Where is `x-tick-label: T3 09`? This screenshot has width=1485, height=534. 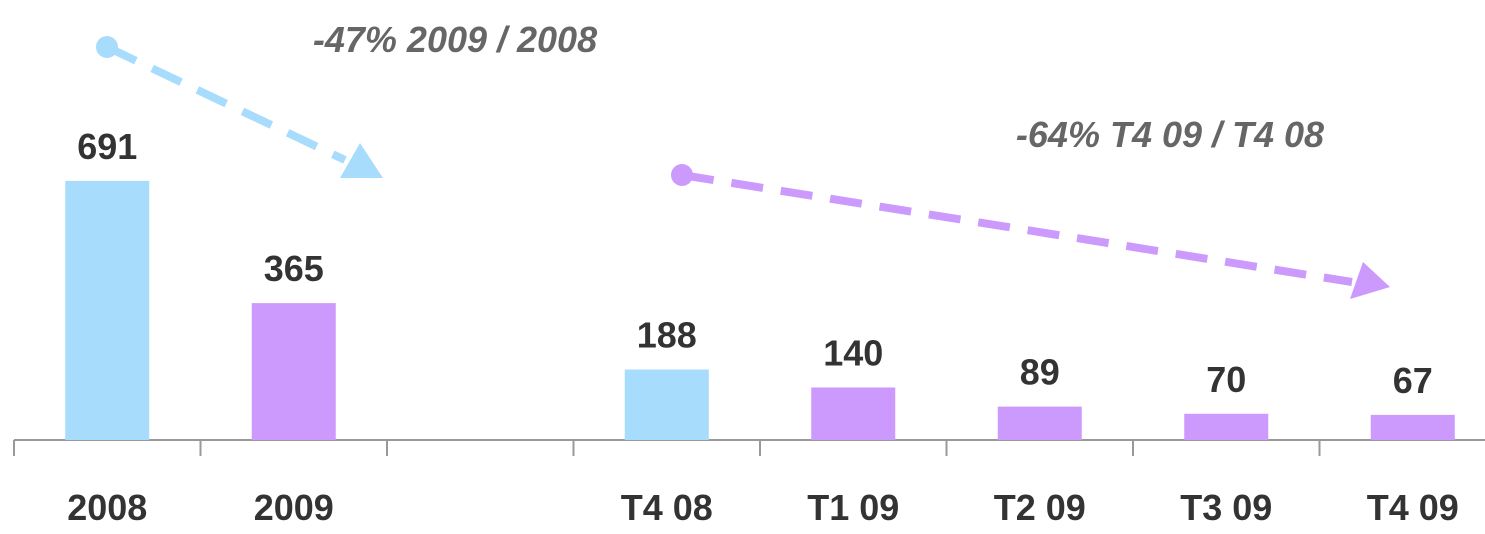 x-tick-label: T3 09 is located at coordinates (1226, 507).